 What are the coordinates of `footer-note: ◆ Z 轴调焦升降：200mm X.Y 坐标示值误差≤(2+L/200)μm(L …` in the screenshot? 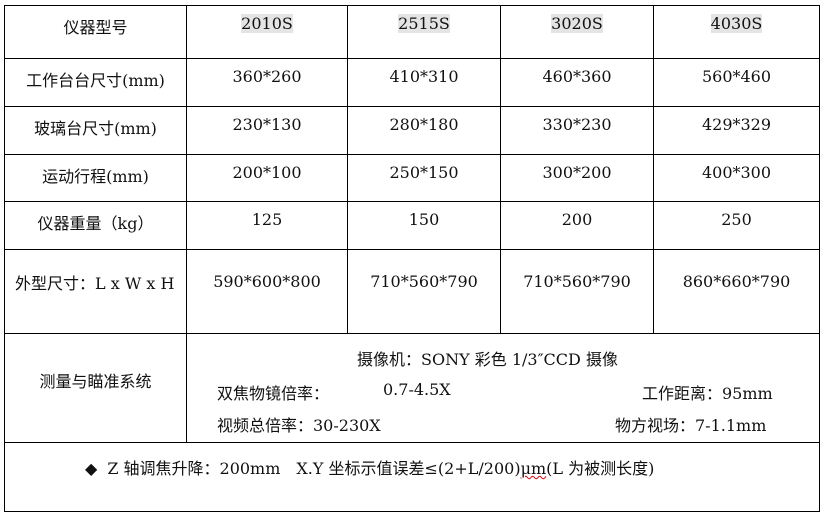 It's located at (412, 477).